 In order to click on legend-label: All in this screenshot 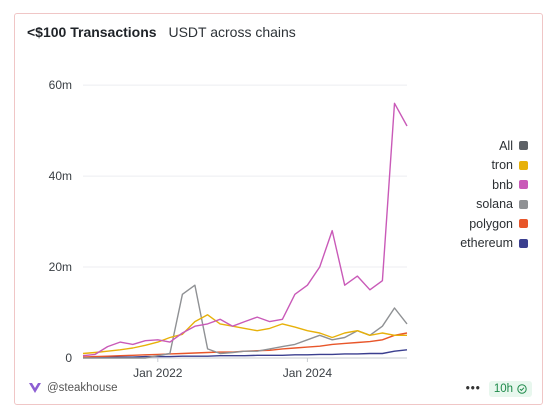, I will do `click(506, 145)`.